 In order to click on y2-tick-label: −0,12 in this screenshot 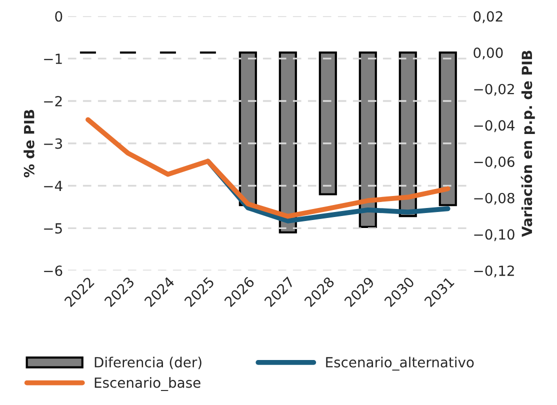, I will do `click(494, 272)`.